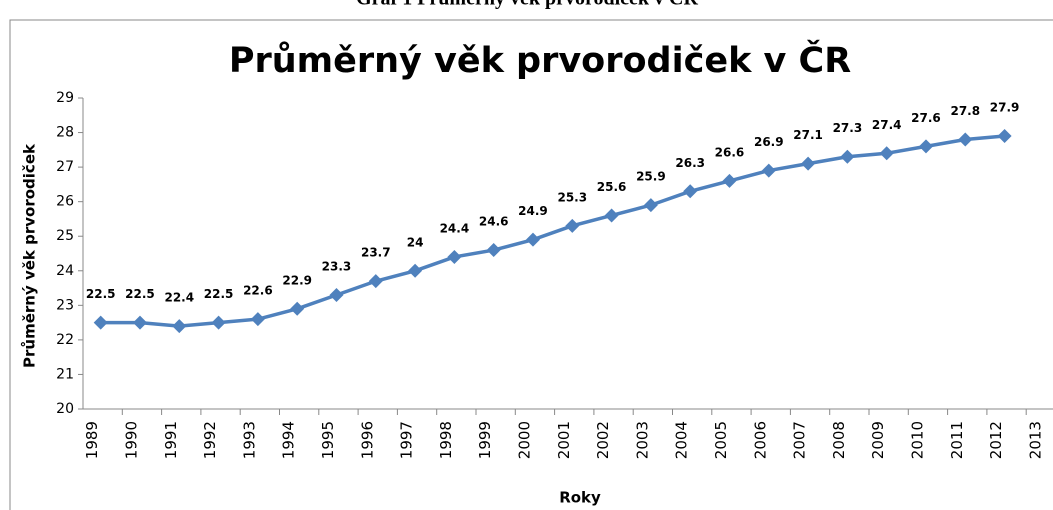 Image resolution: width=1053 pixels, height=510 pixels. Describe the element at coordinates (210, 440) in the screenshot. I see `x-tick-label: 1992` at that location.